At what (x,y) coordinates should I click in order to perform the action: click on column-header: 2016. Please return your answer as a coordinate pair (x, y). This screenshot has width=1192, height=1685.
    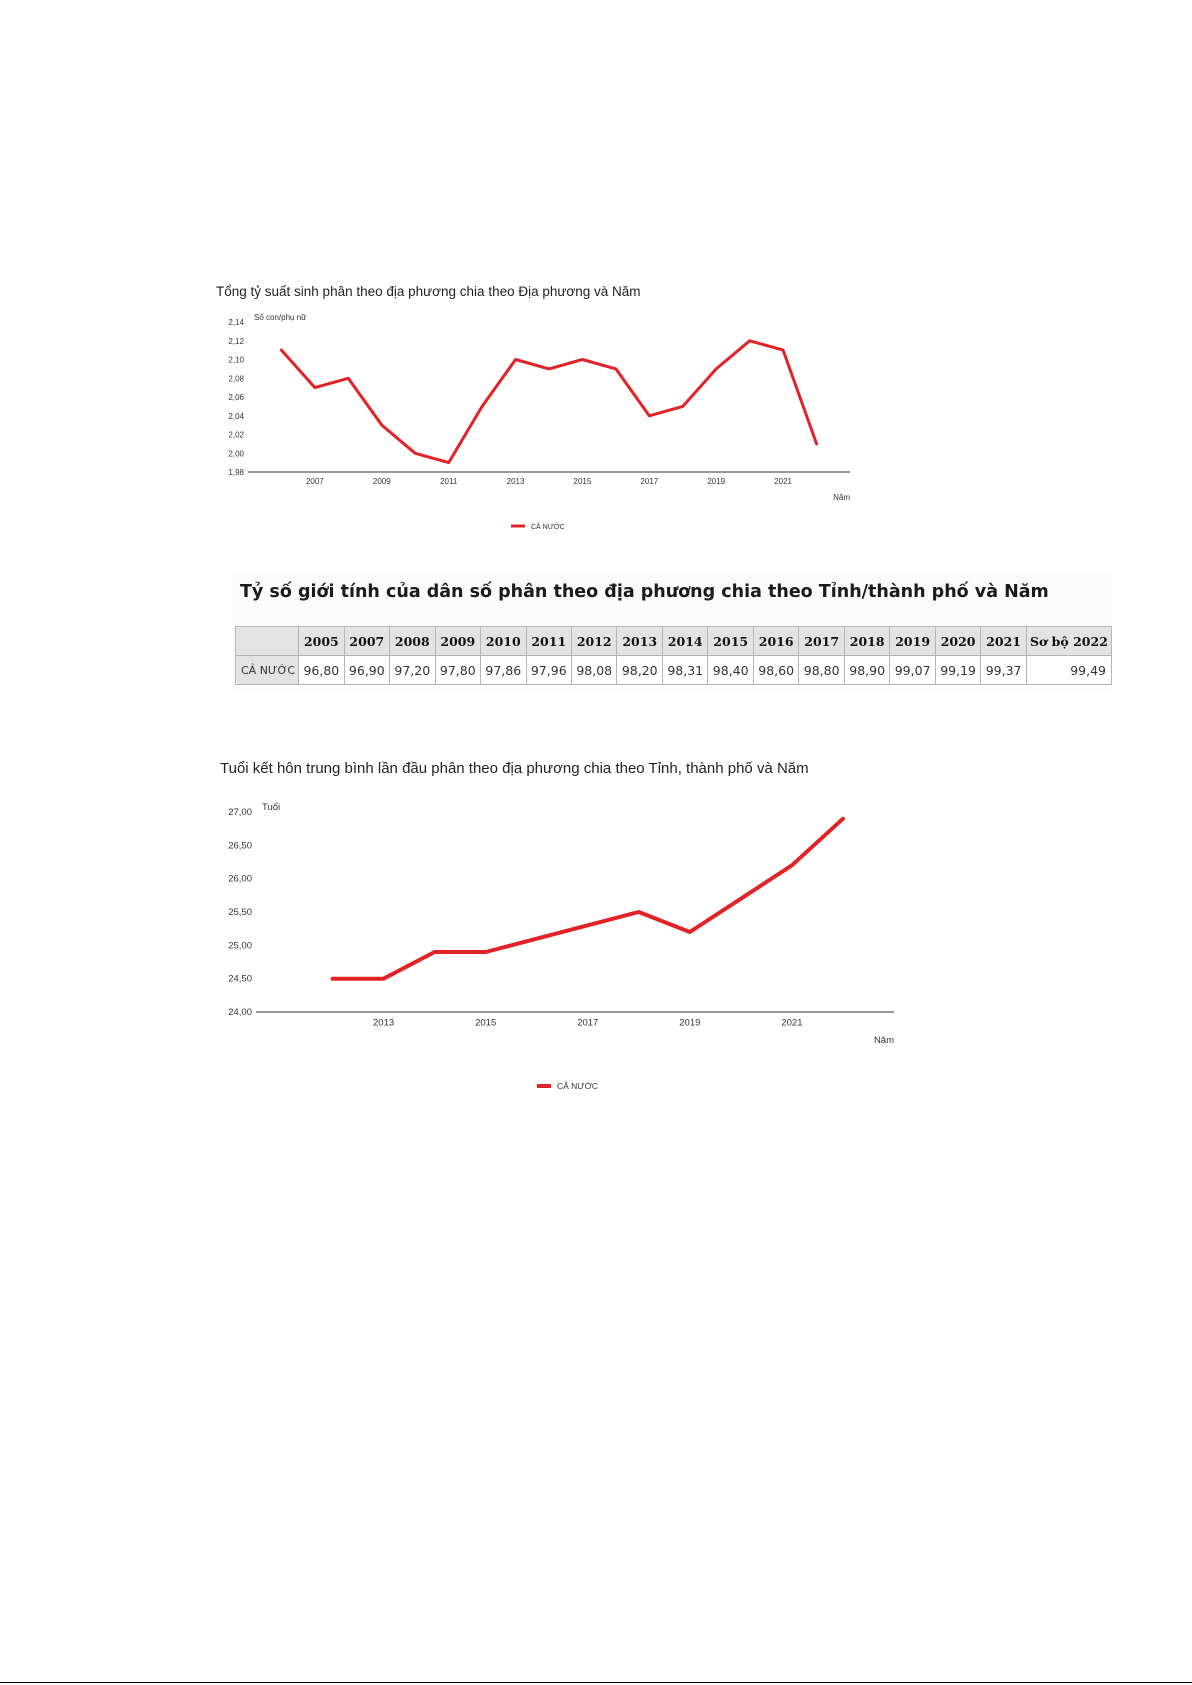
    Looking at the image, I should click on (776, 641).